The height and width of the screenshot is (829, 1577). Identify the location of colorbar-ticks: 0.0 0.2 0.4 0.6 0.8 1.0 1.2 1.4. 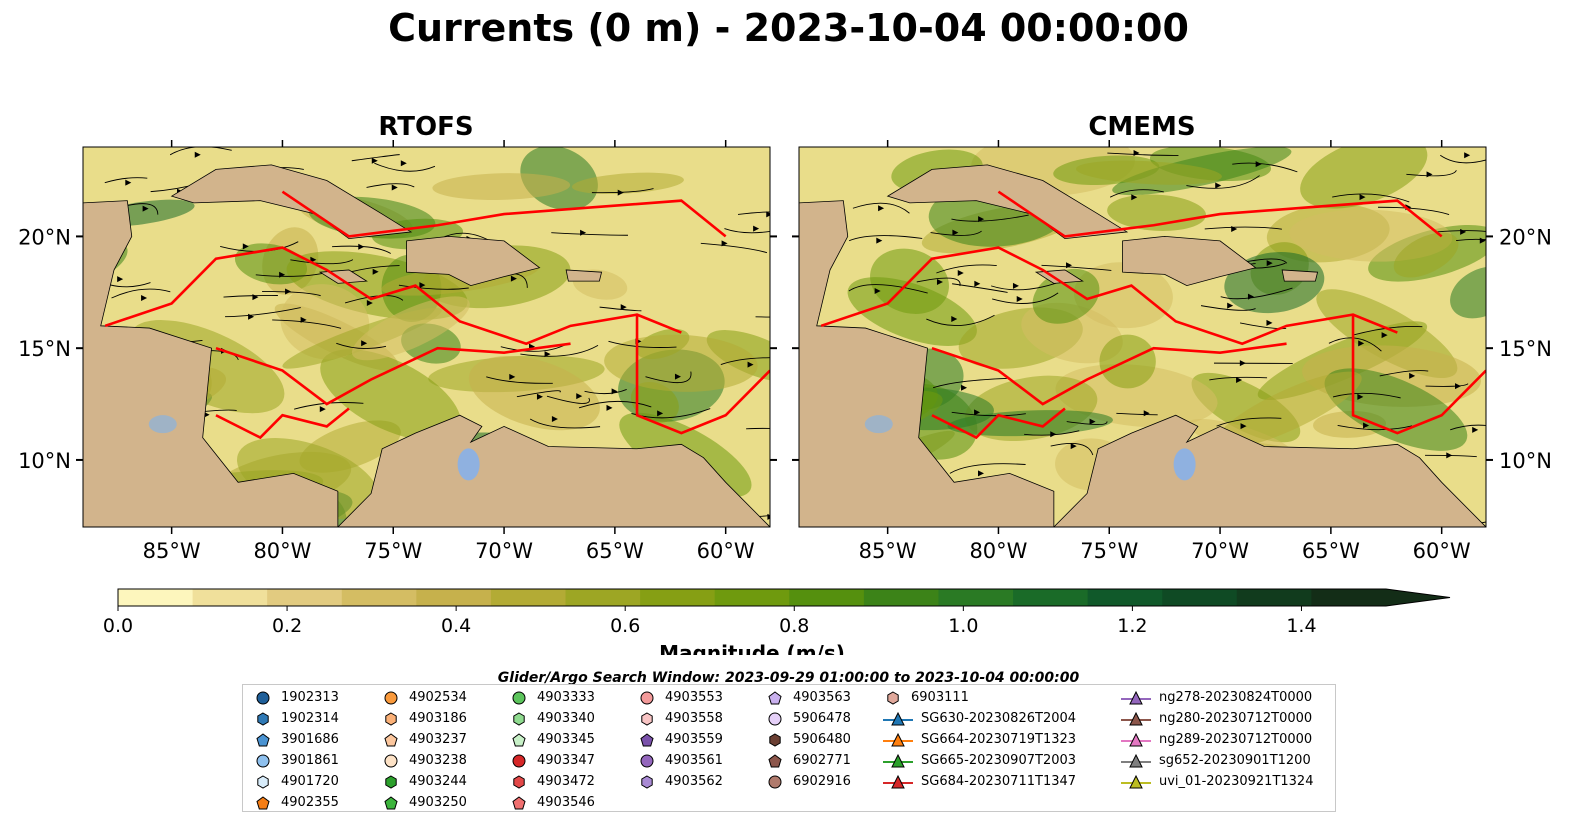
(710, 621).